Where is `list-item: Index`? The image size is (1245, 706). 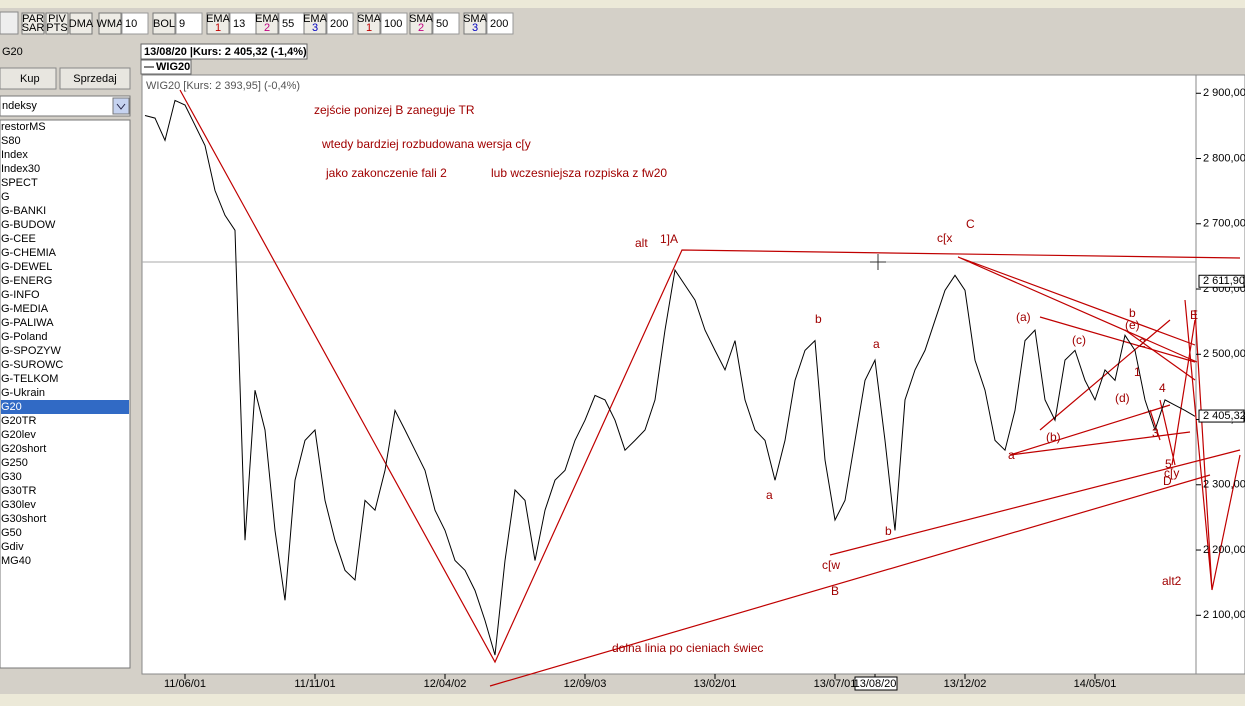 list-item: Index is located at coordinates (14, 155).